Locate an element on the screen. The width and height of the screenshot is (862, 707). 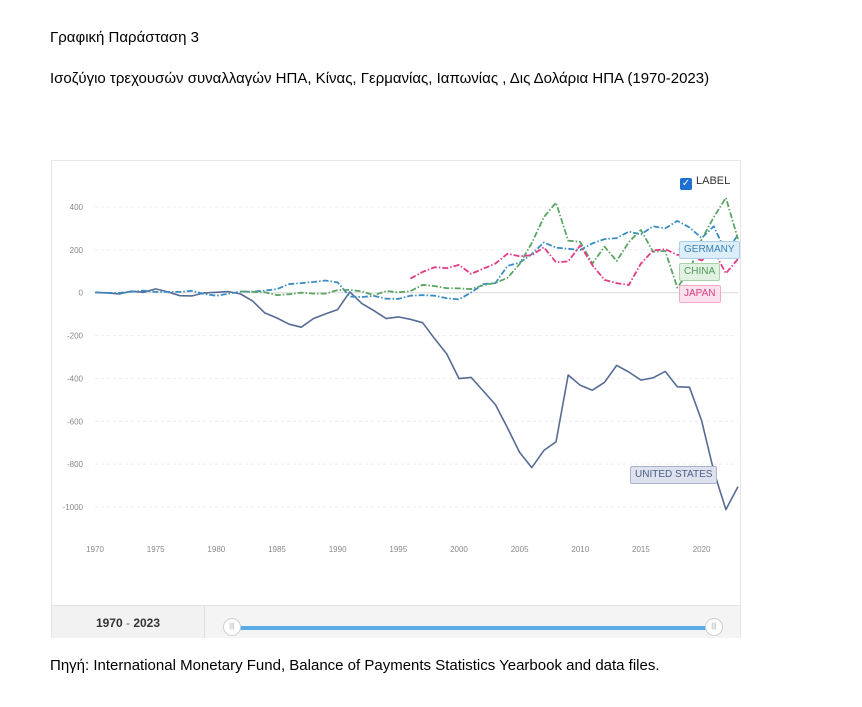
series-label-united-states: UNITED STATES is located at coordinates (674, 475).